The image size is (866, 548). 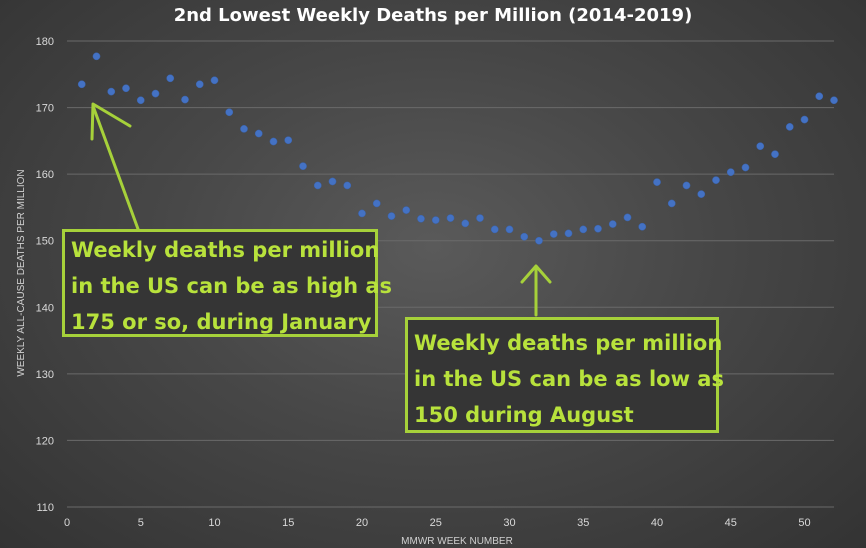 I want to click on y-tick-label: 160, so click(x=45, y=175).